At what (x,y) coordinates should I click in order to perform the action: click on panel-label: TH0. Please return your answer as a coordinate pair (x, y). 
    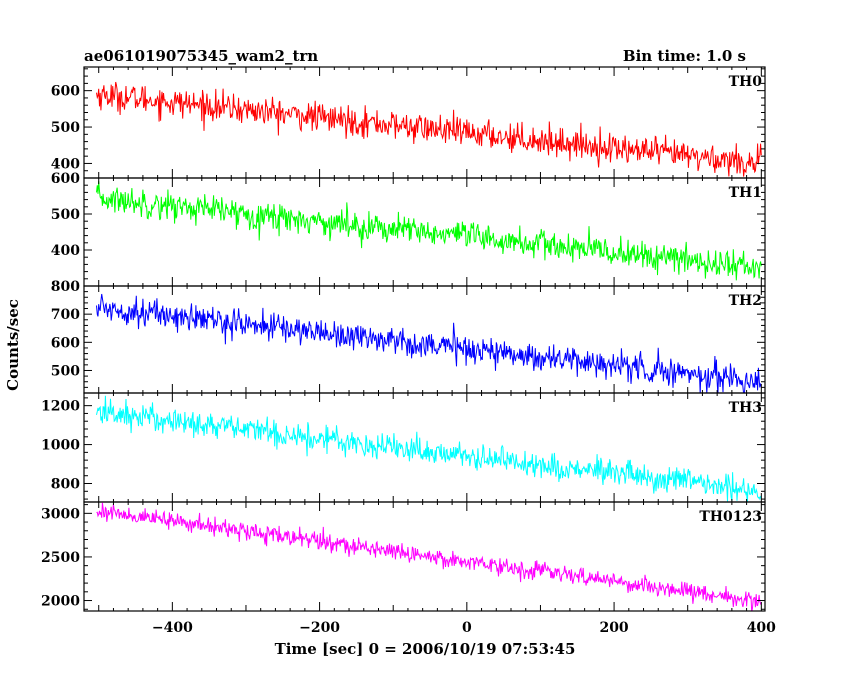
    Looking at the image, I should click on (746, 82).